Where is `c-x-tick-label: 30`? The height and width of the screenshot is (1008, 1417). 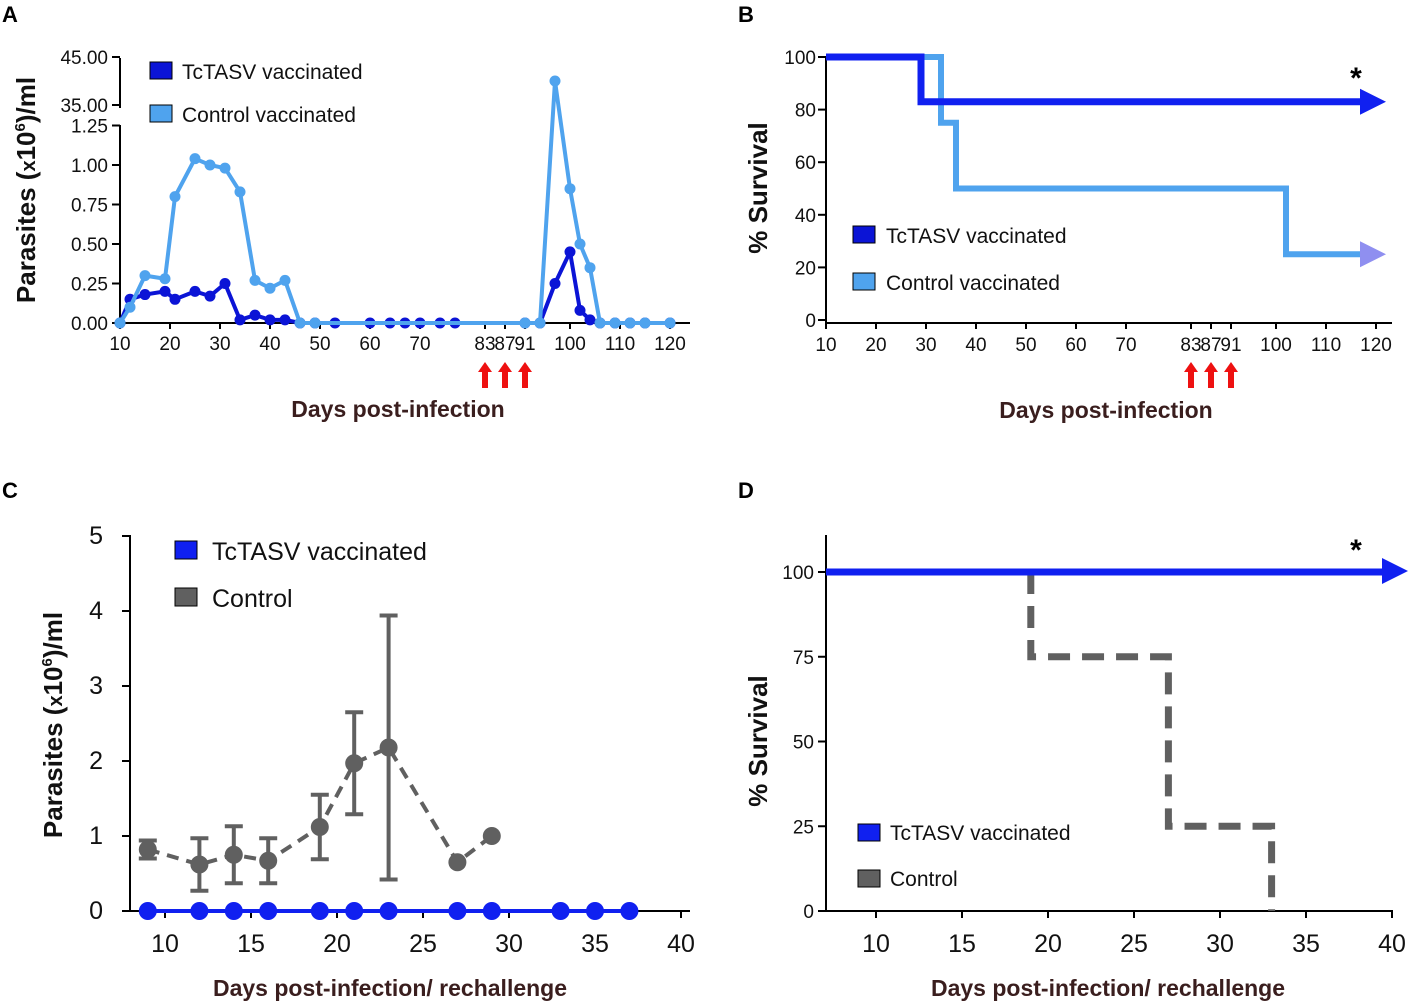 c-x-tick-label: 30 is located at coordinates (509, 944).